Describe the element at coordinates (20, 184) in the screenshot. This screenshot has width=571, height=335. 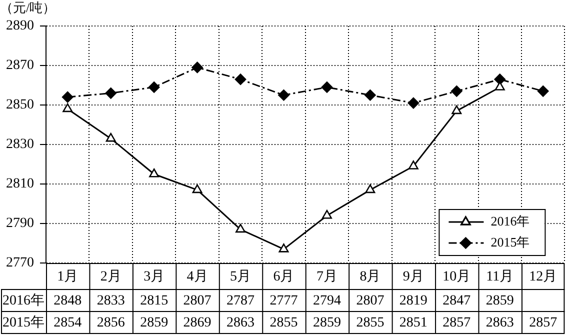
I see `y-tick-label: 2810` at that location.